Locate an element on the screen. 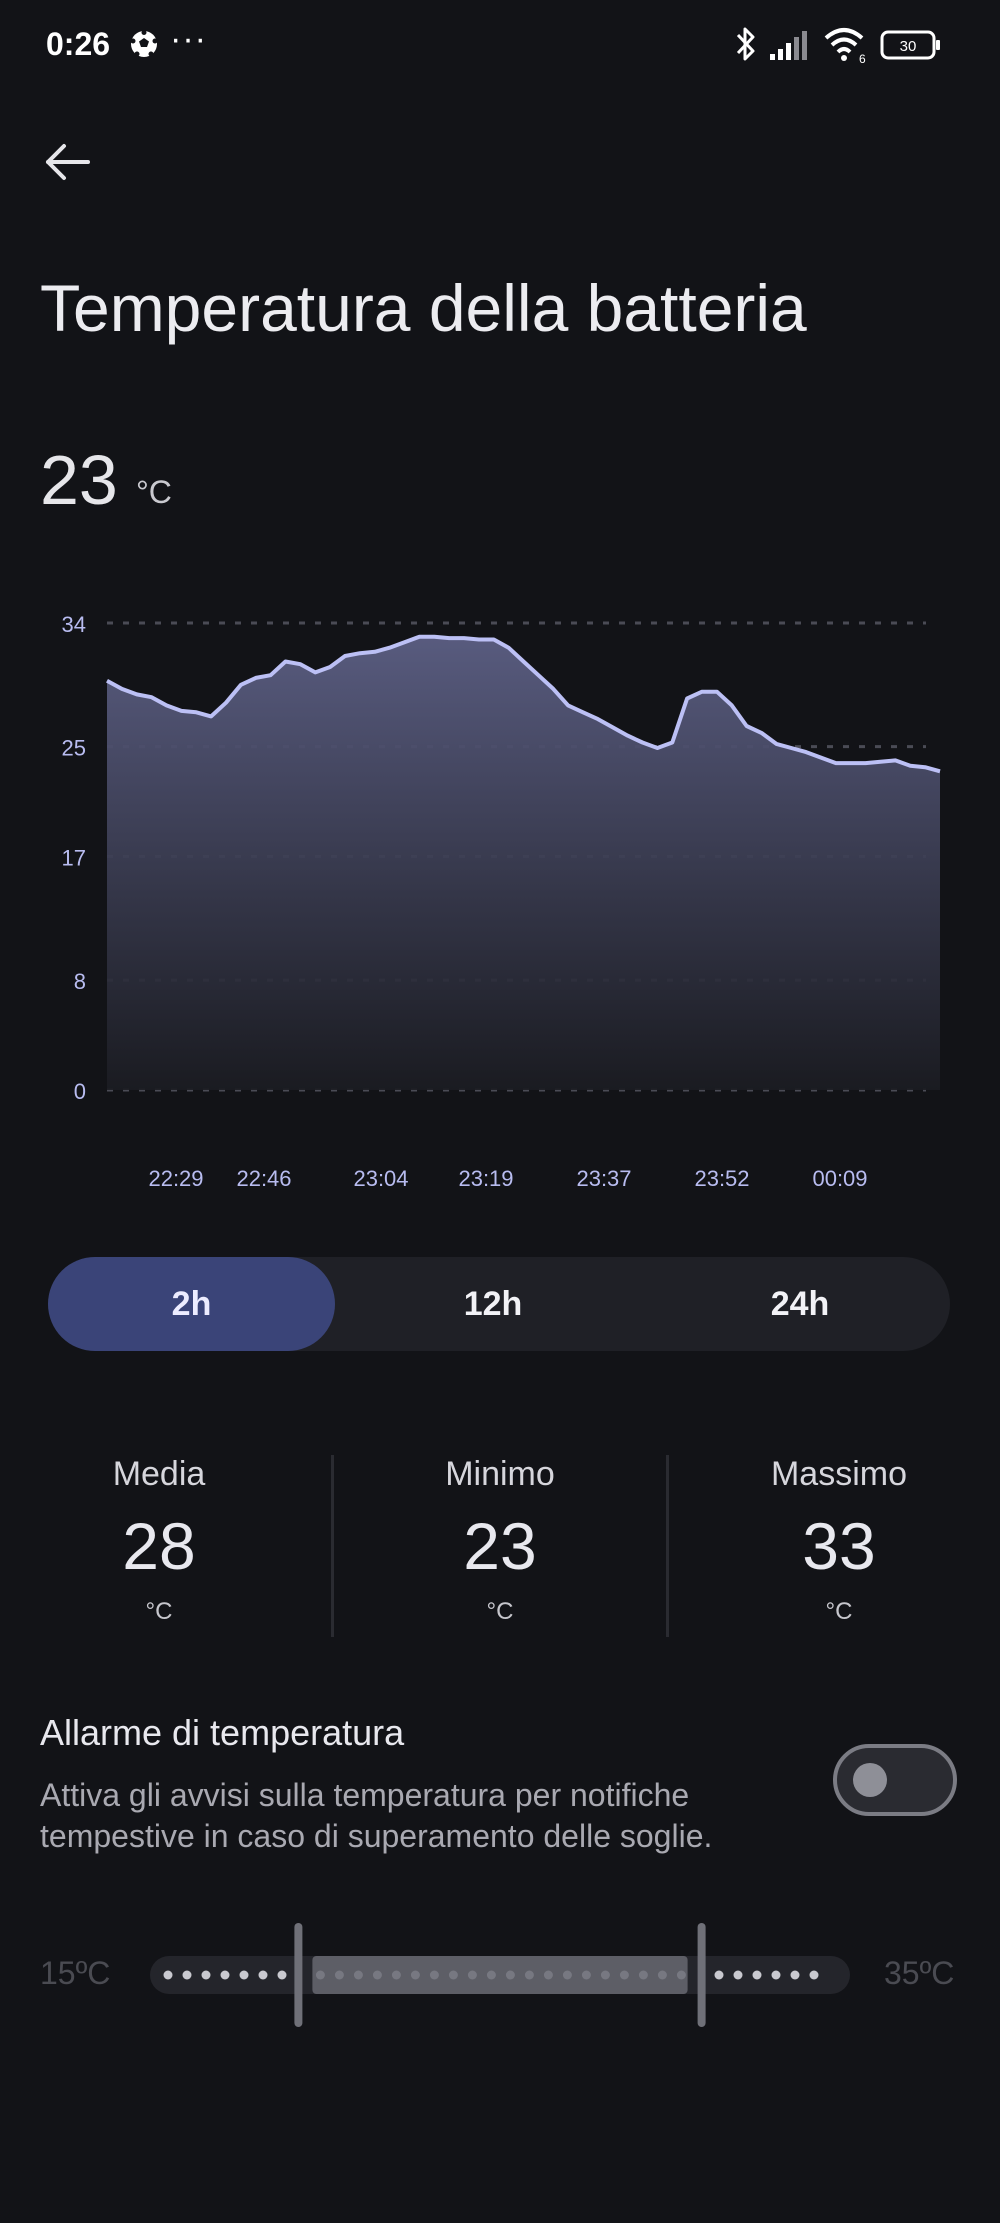  stat-minimum-value: 23 is located at coordinates (500, 1546).